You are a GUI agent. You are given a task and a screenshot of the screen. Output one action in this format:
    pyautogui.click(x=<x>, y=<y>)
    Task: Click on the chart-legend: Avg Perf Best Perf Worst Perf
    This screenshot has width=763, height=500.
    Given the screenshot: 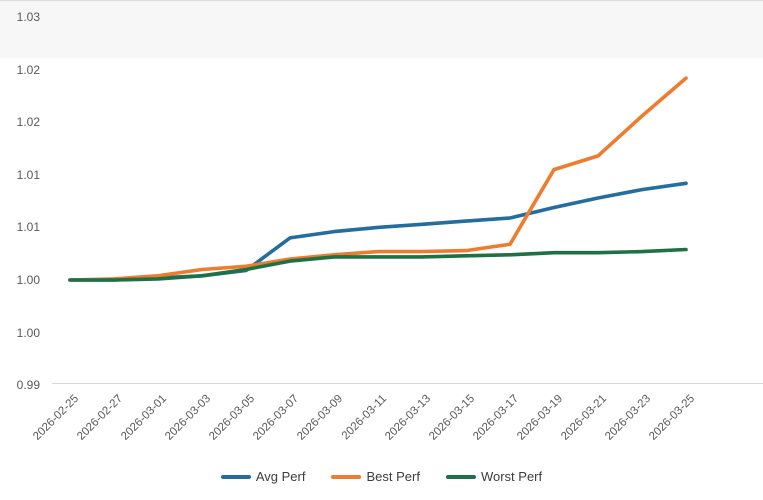 What is the action you would take?
    pyautogui.click(x=381, y=476)
    